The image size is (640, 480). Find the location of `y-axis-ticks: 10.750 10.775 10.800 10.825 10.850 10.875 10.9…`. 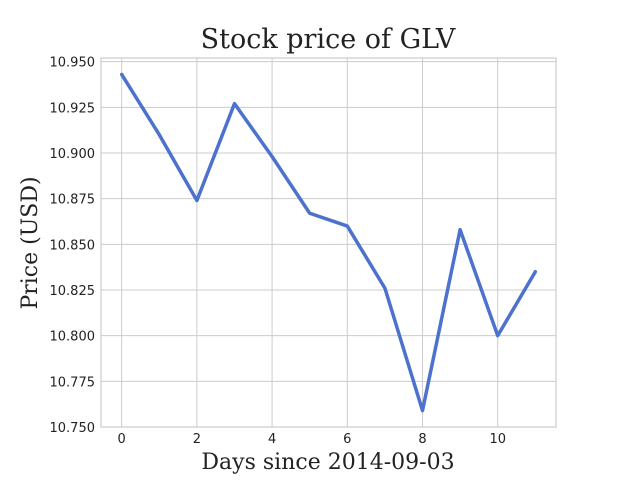

y-axis-ticks: 10.750 10.775 10.800 10.825 10.850 10.875 10.9… is located at coordinates (73, 246).